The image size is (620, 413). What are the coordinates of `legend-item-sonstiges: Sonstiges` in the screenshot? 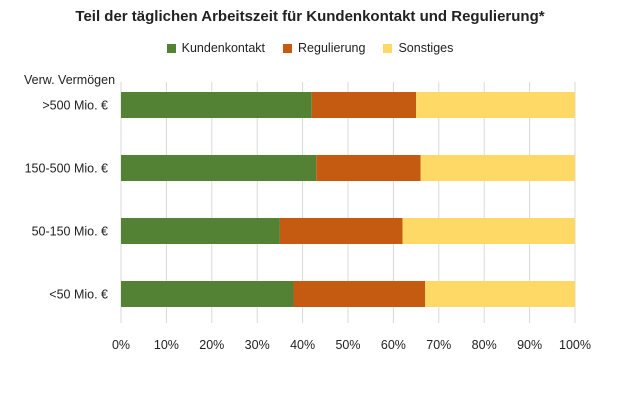 It's located at (418, 48).